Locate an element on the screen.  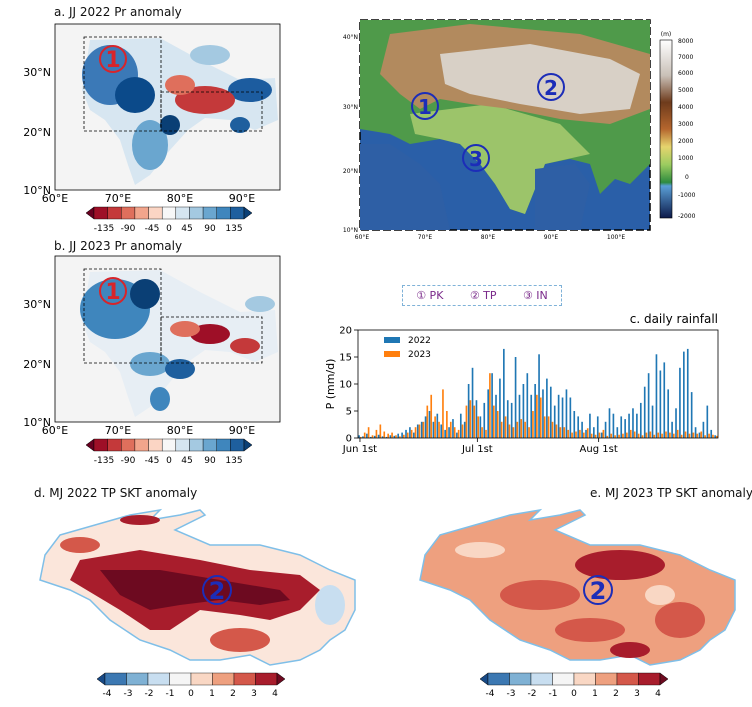
x-ticks: Jun 1st Jul 1st Aug 1st is located at coordinates (480, 446).